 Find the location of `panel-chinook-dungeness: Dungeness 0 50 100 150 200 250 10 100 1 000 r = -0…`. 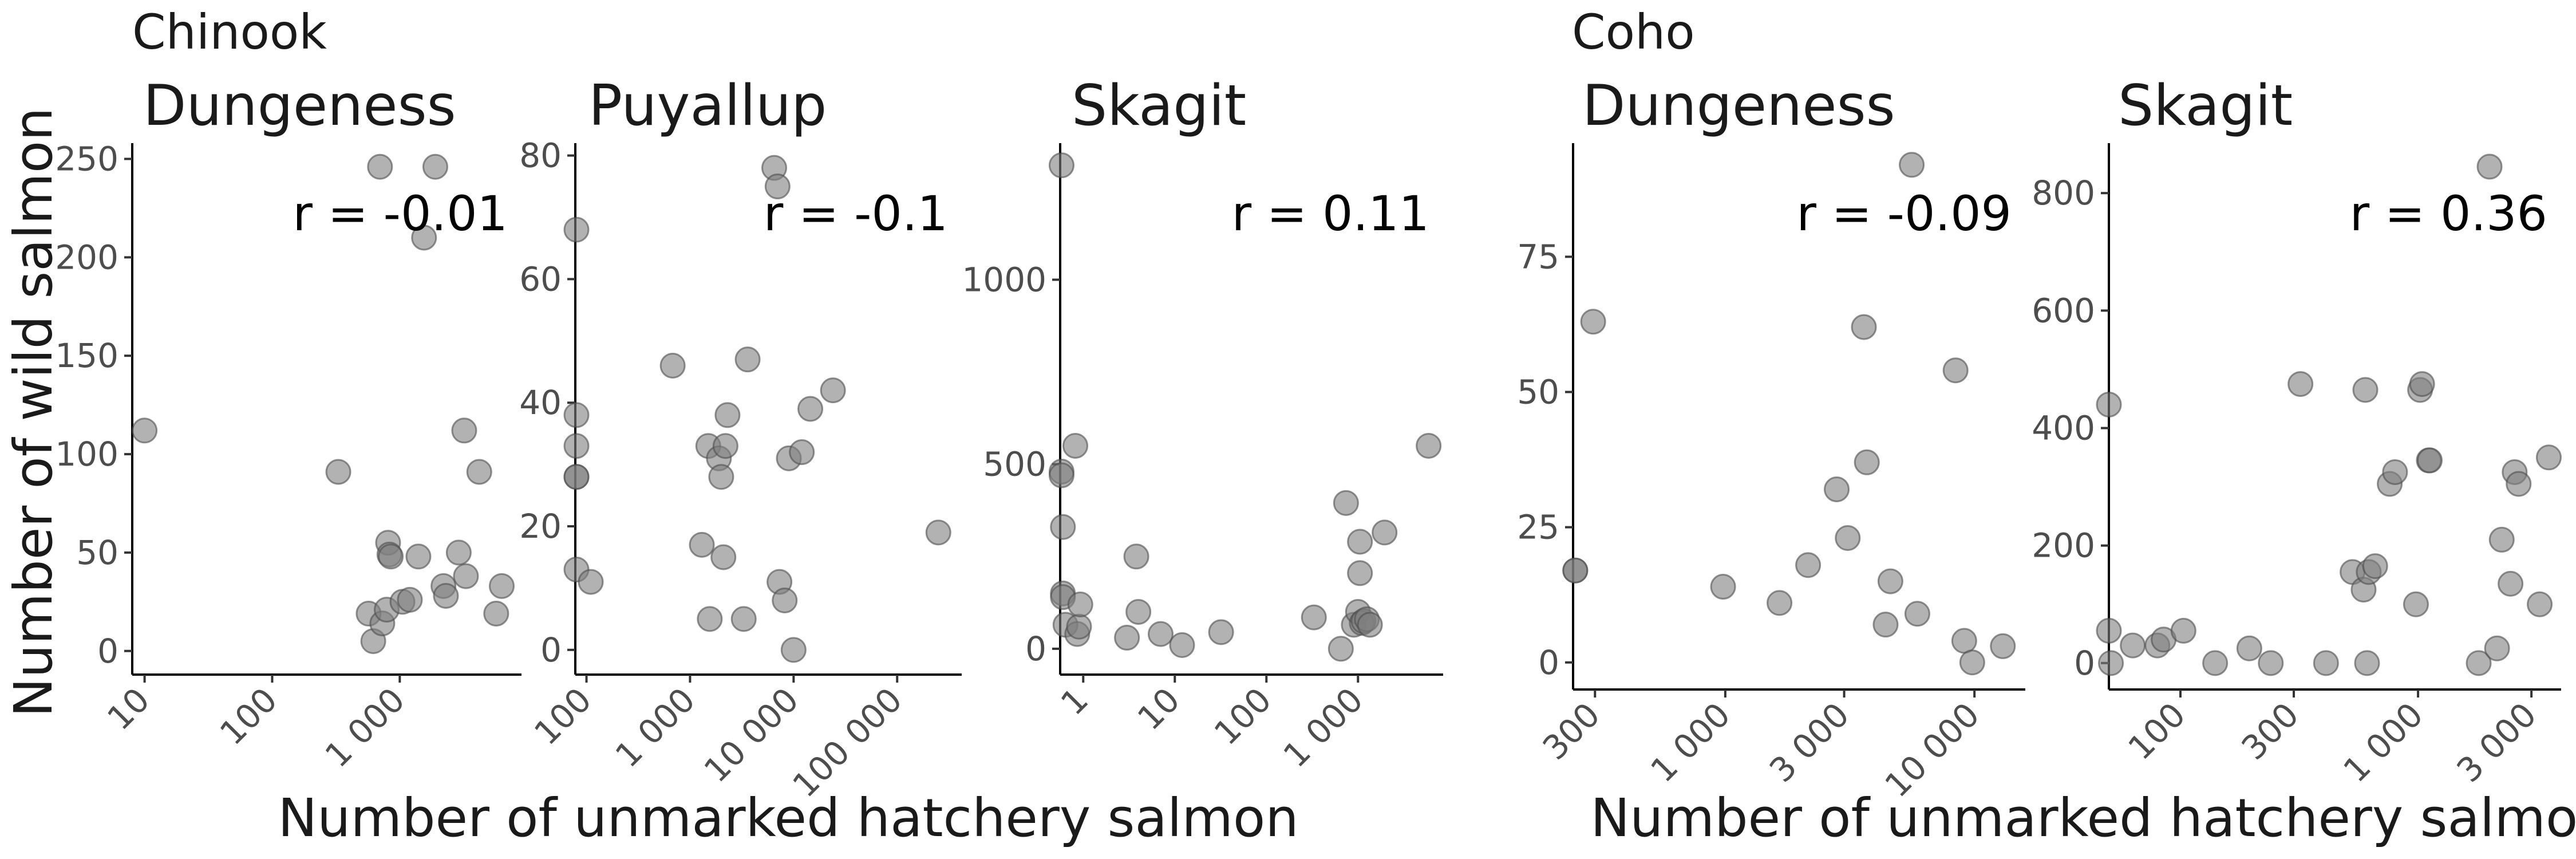

panel-chinook-dungeness: Dungeness 0 50 100 150 200 250 10 100 1 000 r = -0… is located at coordinates (288, 424).